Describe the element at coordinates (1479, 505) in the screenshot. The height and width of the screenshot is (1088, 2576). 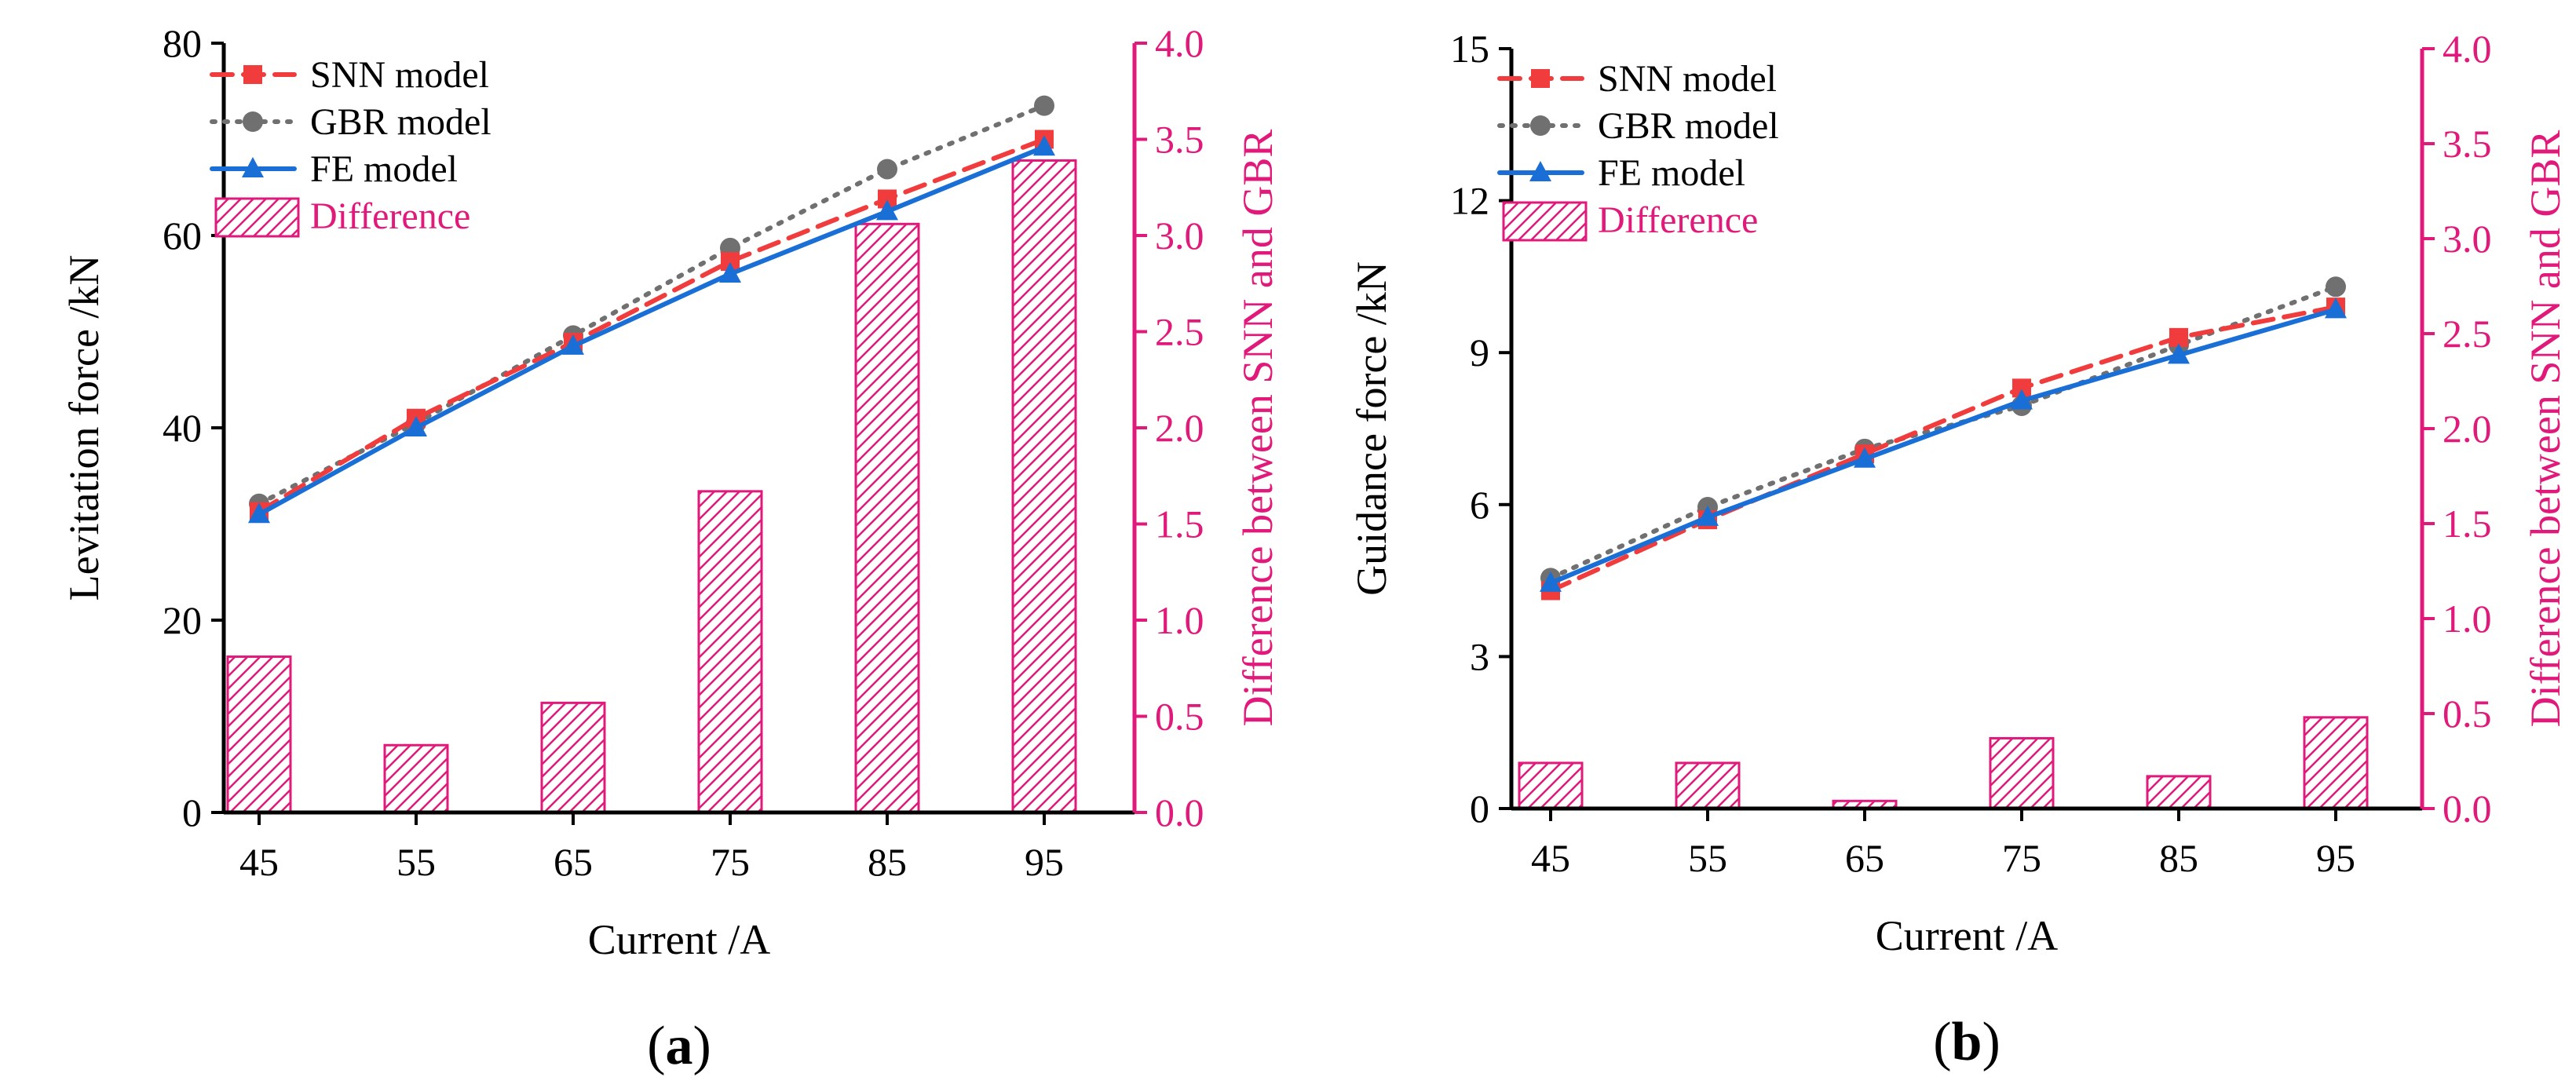
I see `y-tick-label: 6` at that location.